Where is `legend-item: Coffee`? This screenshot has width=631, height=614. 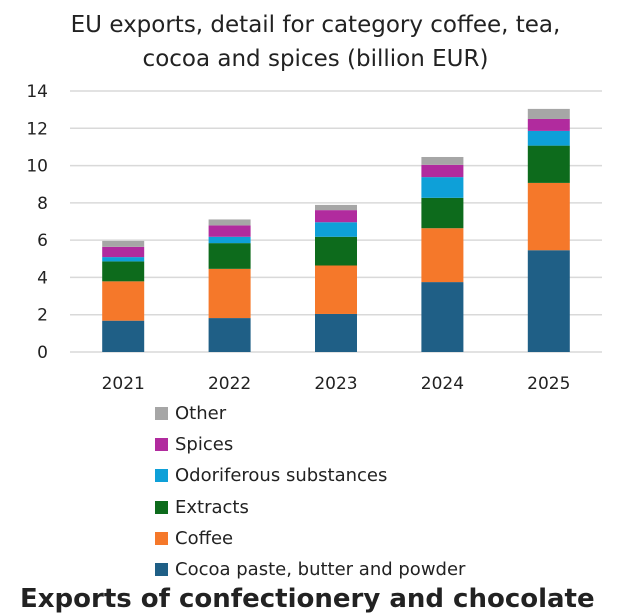 legend-item: Coffee is located at coordinates (310, 538).